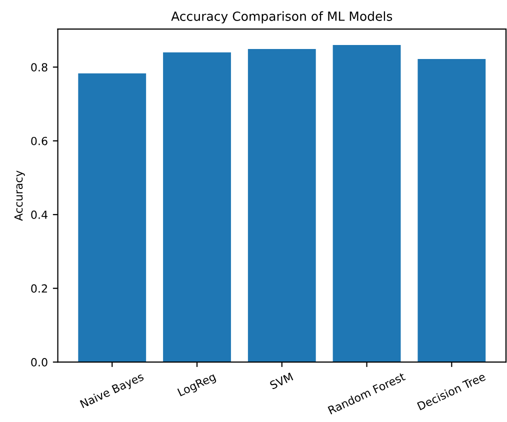 The image size is (507, 422). Describe the element at coordinates (39, 141) in the screenshot. I see `y-tick-label: 0.6` at that location.